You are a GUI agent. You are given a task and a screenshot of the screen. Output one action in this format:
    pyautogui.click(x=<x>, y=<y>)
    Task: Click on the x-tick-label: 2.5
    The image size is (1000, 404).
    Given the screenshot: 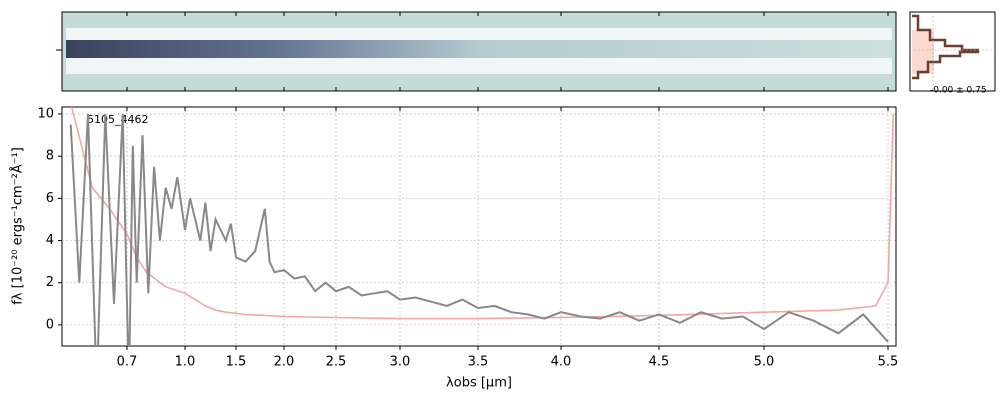 What is the action you would take?
    pyautogui.click(x=336, y=362)
    